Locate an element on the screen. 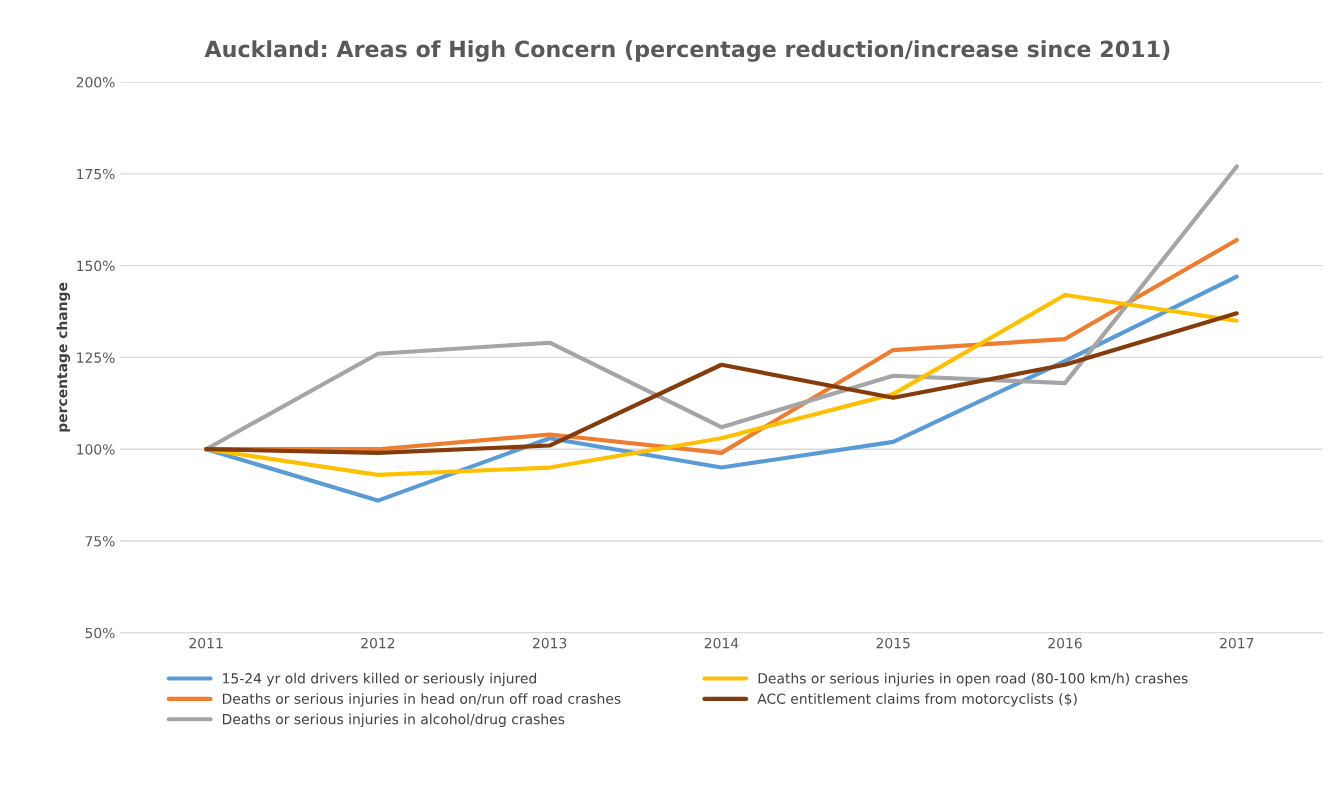 This screenshot has height=789, width=1336. legend-label: Deaths or serious injuries in alcohol/drug crashes is located at coordinates (393, 720).